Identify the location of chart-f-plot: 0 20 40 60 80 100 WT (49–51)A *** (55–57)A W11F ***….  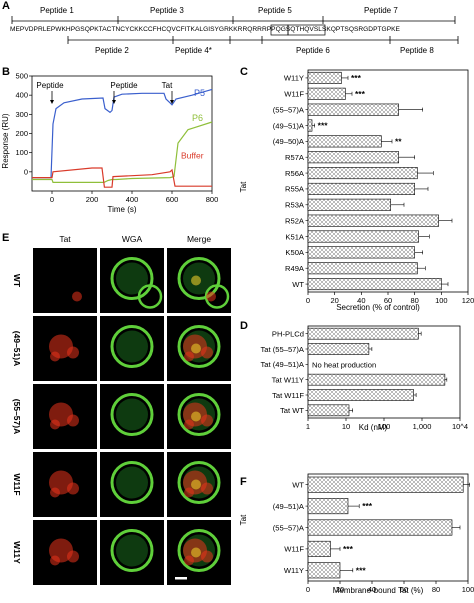
(373, 533).